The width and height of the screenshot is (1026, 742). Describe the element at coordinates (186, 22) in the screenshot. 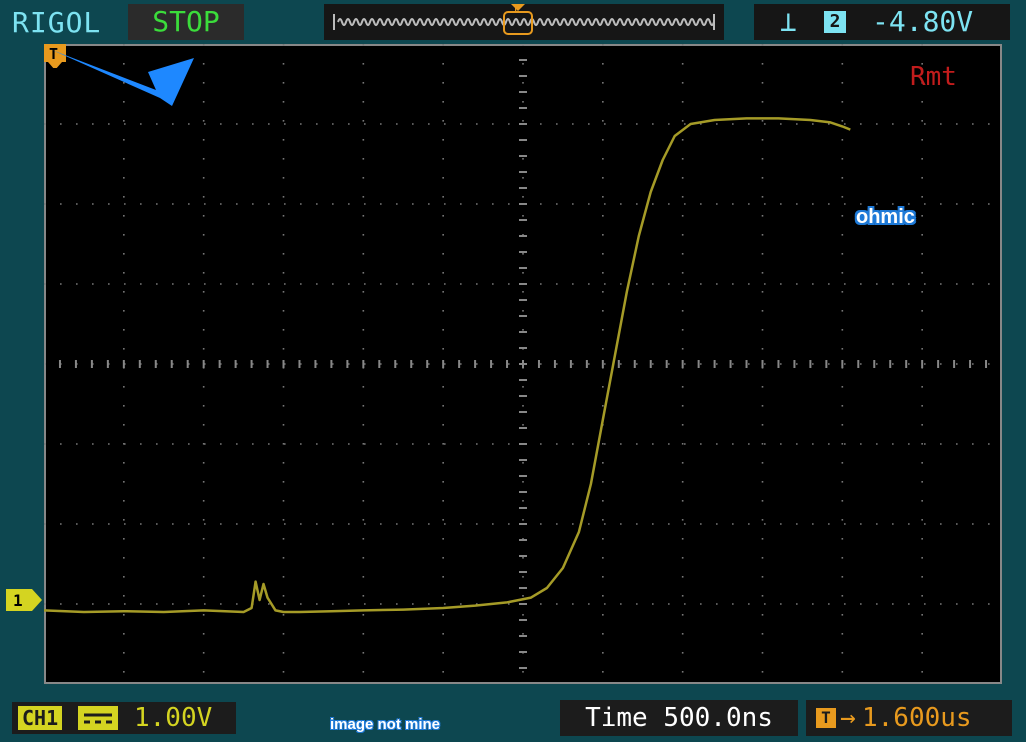

I see `run-stop-indicator: STOP` at that location.